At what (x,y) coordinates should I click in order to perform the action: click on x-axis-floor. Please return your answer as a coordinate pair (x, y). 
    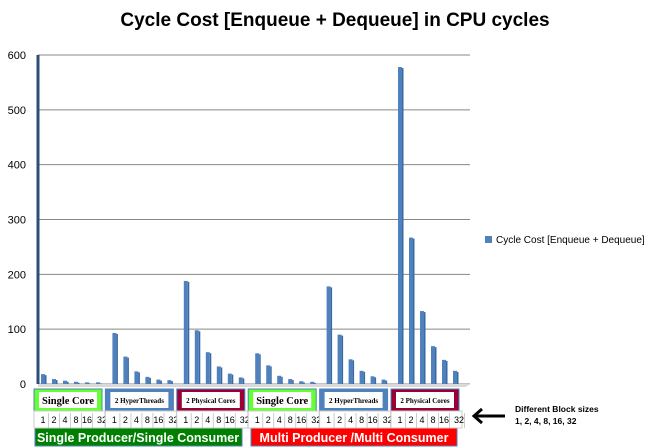
    Looking at the image, I should click on (254, 385).